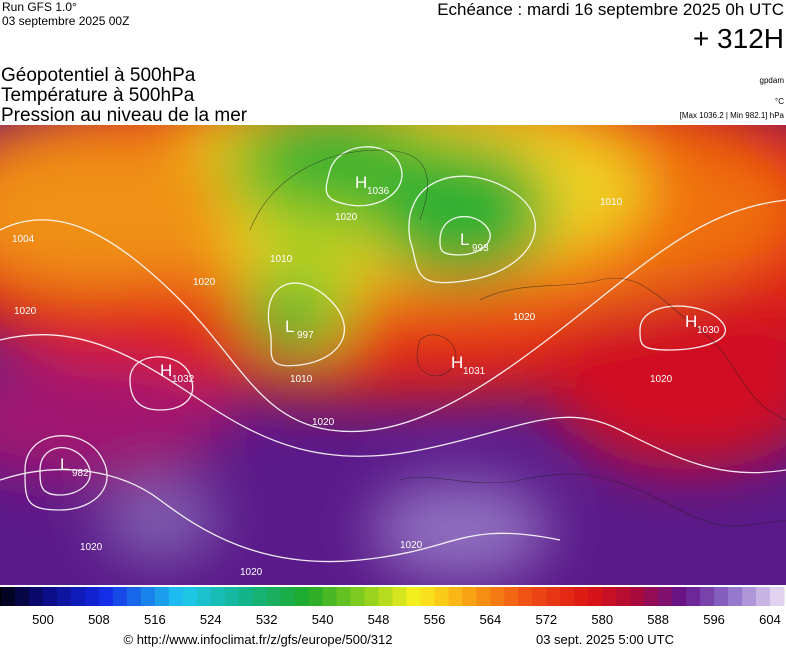 The width and height of the screenshot is (786, 653). I want to click on title: Température à 500hPa, so click(98, 95).